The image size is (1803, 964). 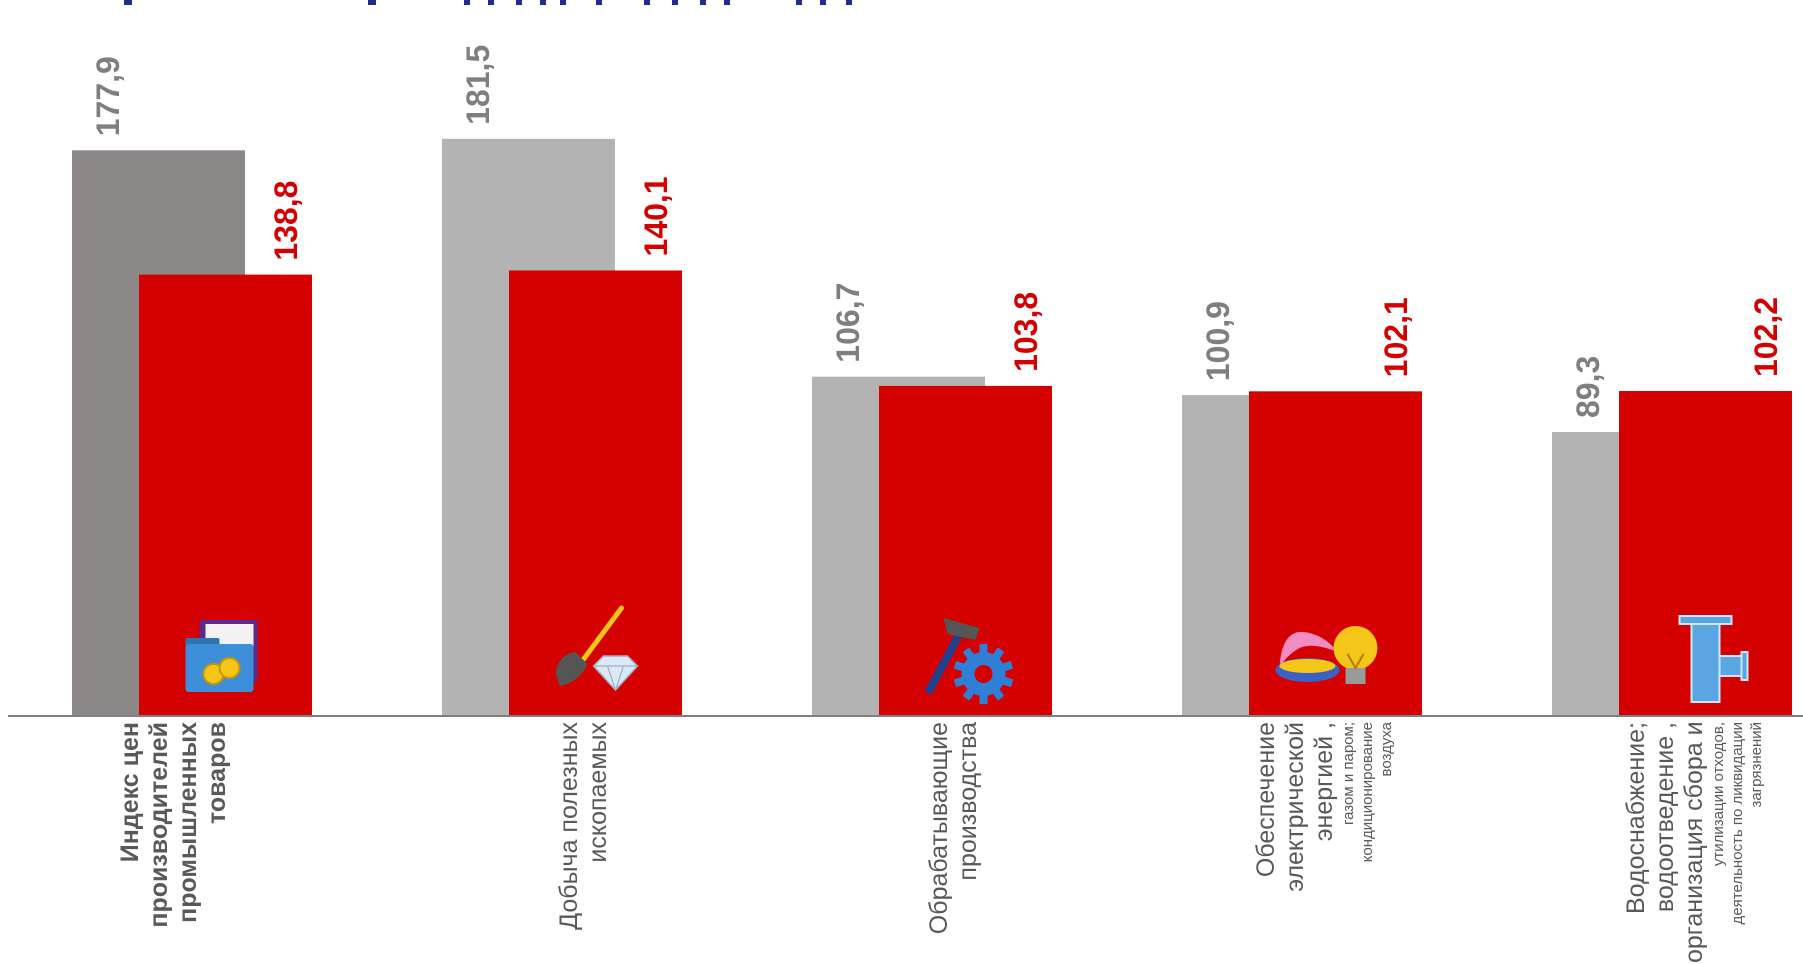 I want to click on category-label: Обрабатывающие производства, so click(x=954, y=842).